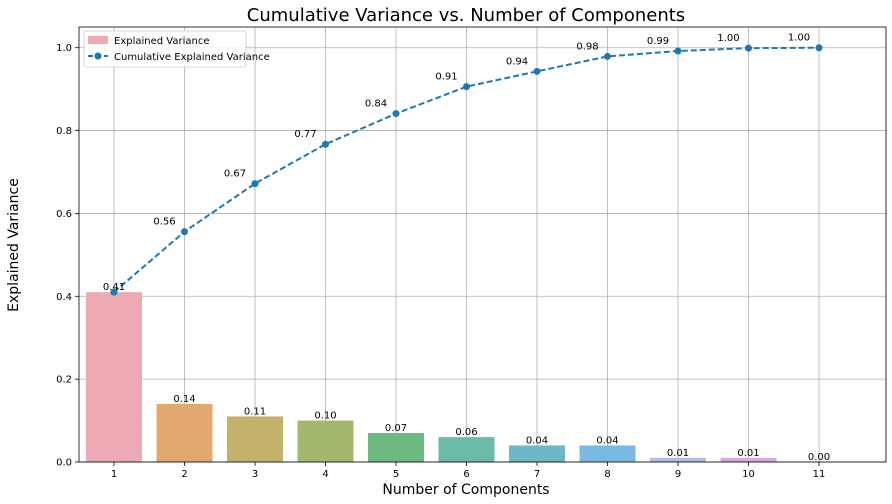  I want to click on bar-value-label: 0.07, so click(396, 428).